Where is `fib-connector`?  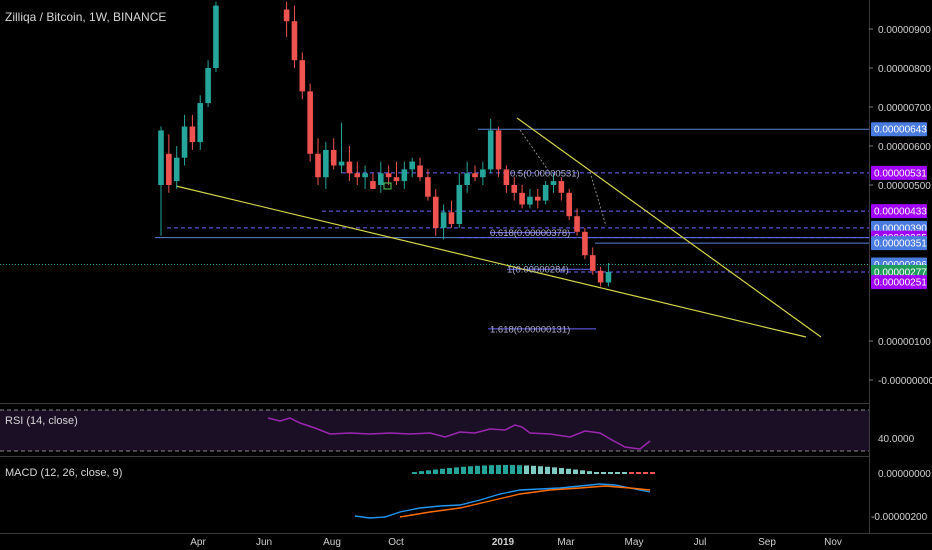 fib-connector is located at coordinates (598, 199).